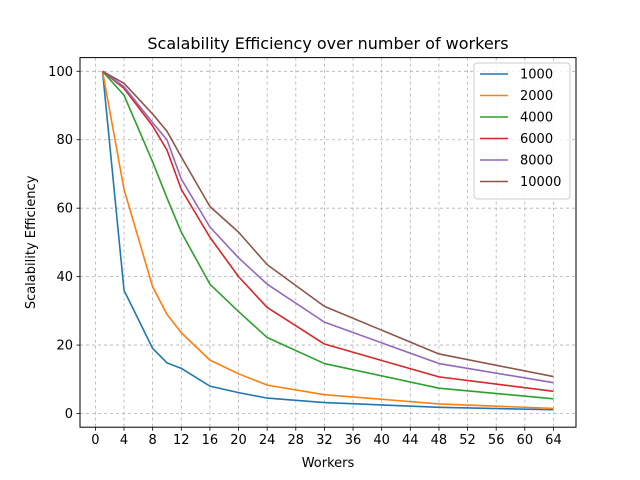  I want to click on x-axis-ticks: 0 4 8 12 16 20 24 28 32 36 40 44 48 52 56 60 64, so click(326, 437).